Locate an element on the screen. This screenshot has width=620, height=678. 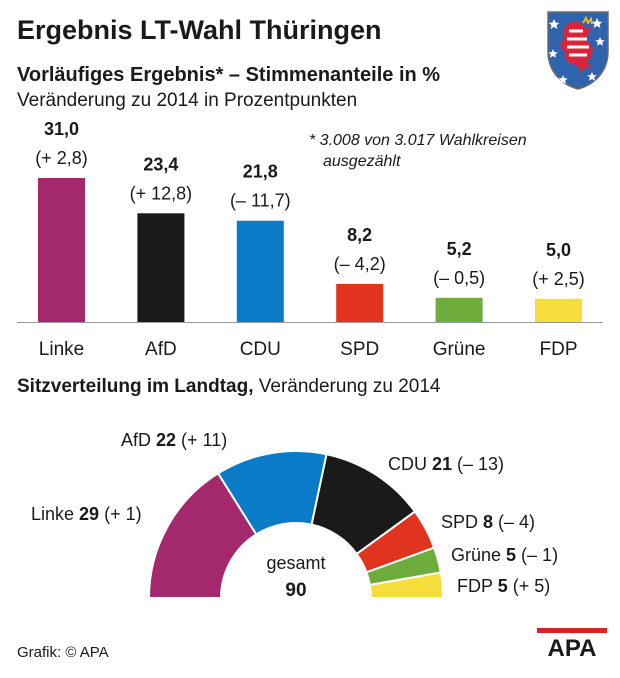
seat-party-name: CDU is located at coordinates (410, 464).